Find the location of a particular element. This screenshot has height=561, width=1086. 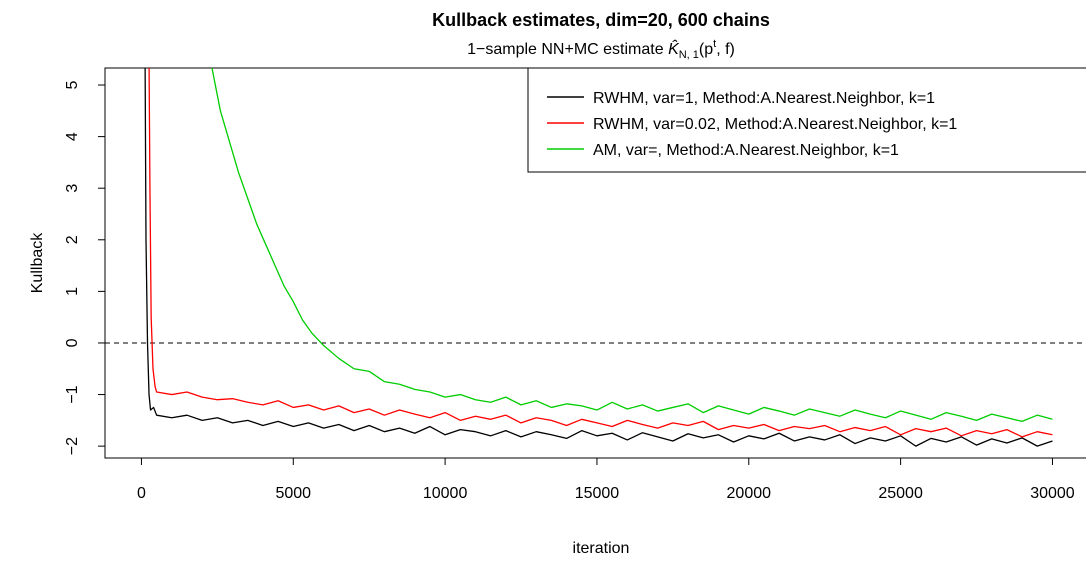

x-tick-label: 10000 is located at coordinates (445, 493).